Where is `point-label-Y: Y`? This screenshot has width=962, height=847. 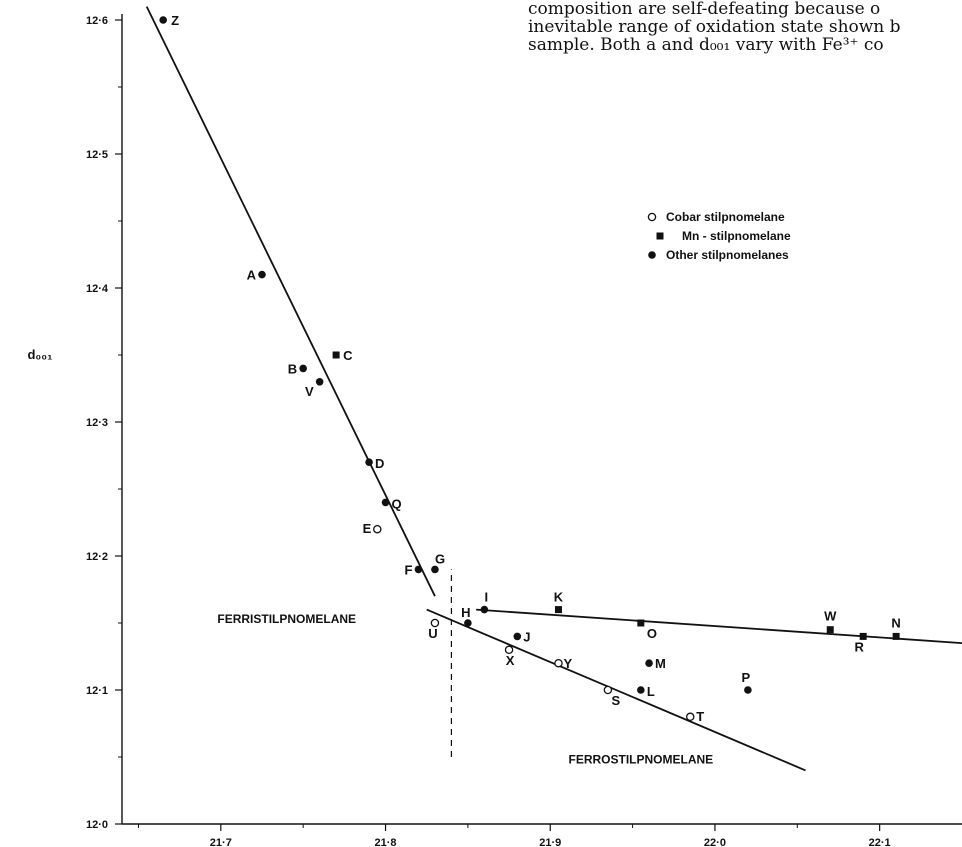 point-label-Y: Y is located at coordinates (567, 663).